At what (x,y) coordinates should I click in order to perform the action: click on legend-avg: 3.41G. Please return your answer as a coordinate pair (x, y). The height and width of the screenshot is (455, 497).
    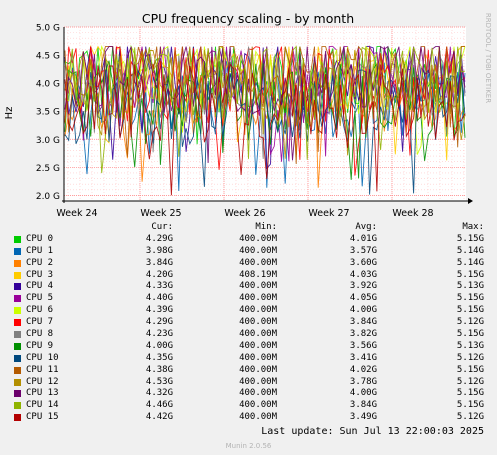
    Looking at the image, I should click on (363, 357).